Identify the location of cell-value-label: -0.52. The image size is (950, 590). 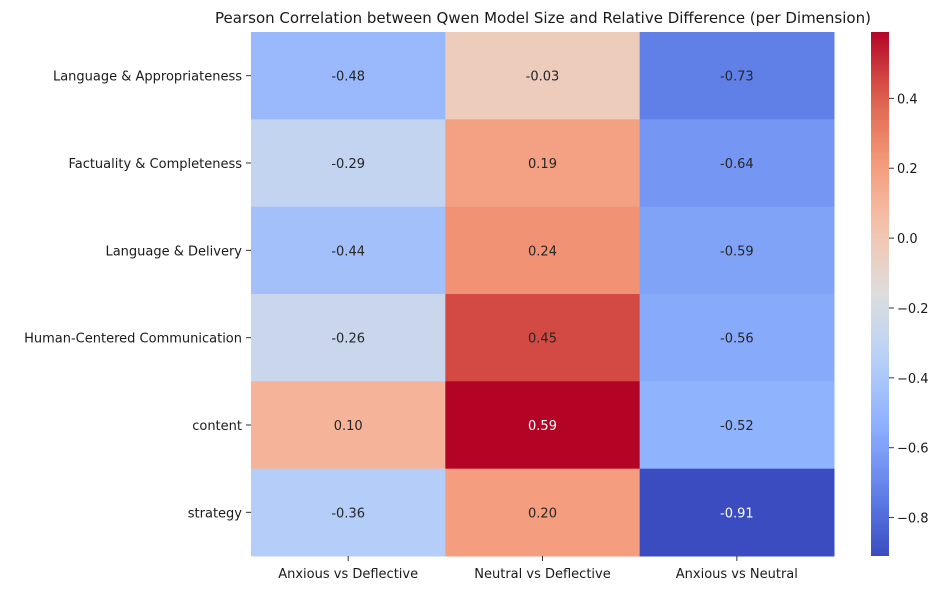
(737, 426).